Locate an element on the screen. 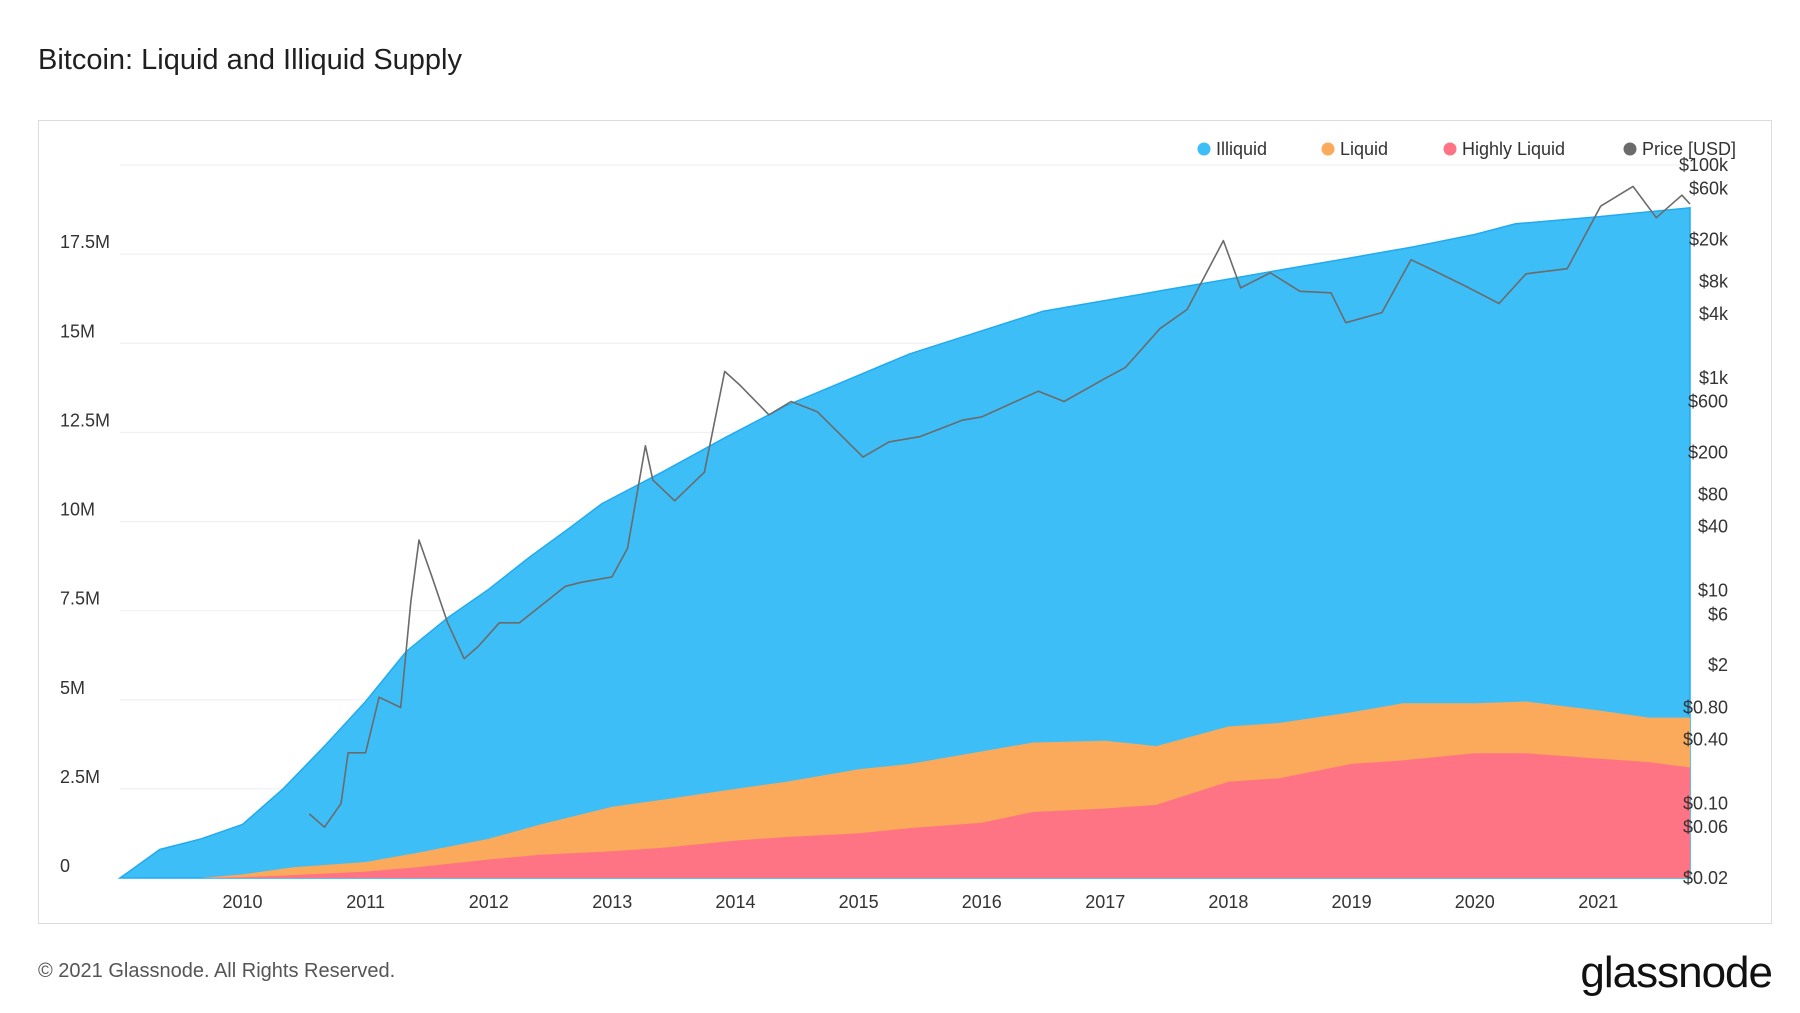  x-tick-label: 2020 is located at coordinates (1475, 902).